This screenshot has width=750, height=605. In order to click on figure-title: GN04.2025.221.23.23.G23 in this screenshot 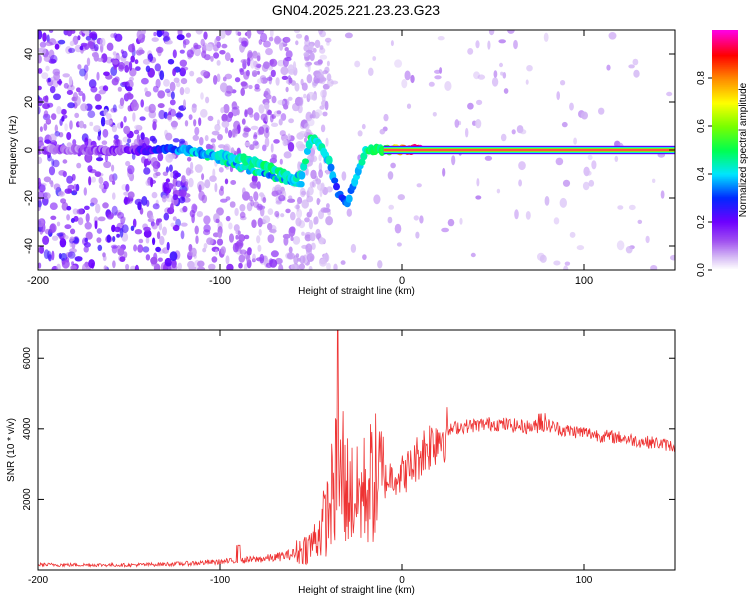, I will do `click(356, 10)`.